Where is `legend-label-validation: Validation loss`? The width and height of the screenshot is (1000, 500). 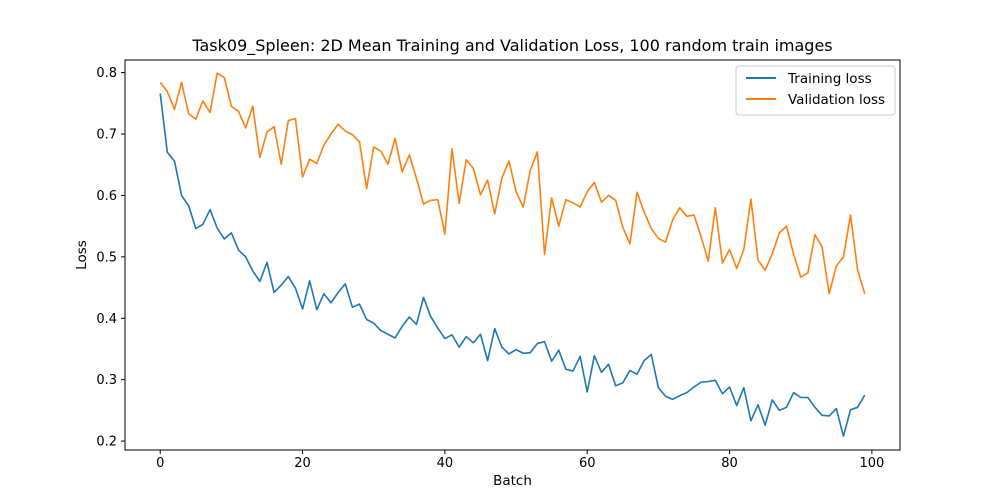
legend-label-validation: Validation loss is located at coordinates (836, 100).